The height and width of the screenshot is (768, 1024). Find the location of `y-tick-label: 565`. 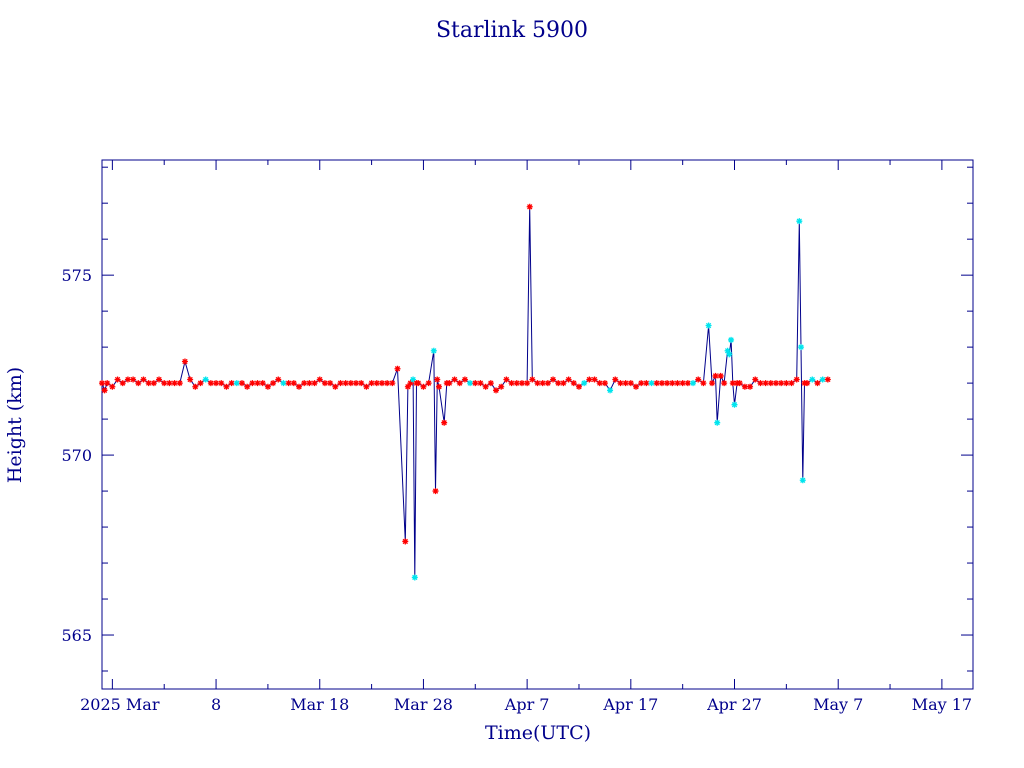

y-tick-label: 565 is located at coordinates (76, 635).